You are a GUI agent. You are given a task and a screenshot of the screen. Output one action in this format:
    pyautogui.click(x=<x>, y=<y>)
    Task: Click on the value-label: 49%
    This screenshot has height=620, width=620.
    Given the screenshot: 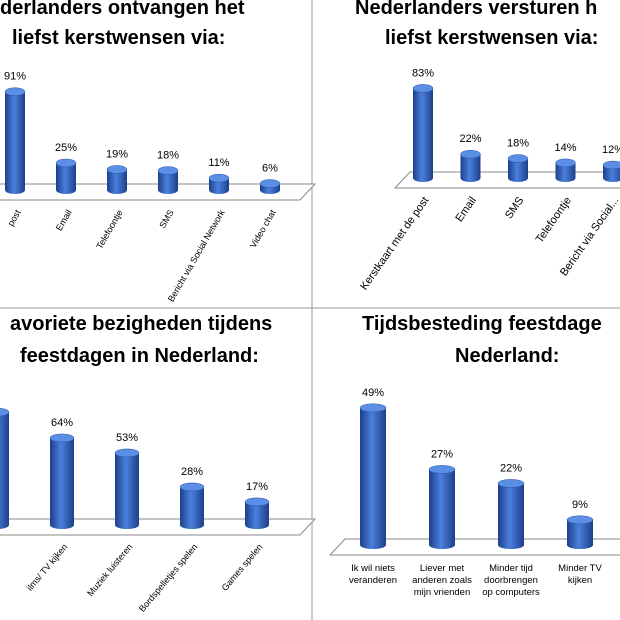 What is the action you would take?
    pyautogui.click(x=373, y=393)
    